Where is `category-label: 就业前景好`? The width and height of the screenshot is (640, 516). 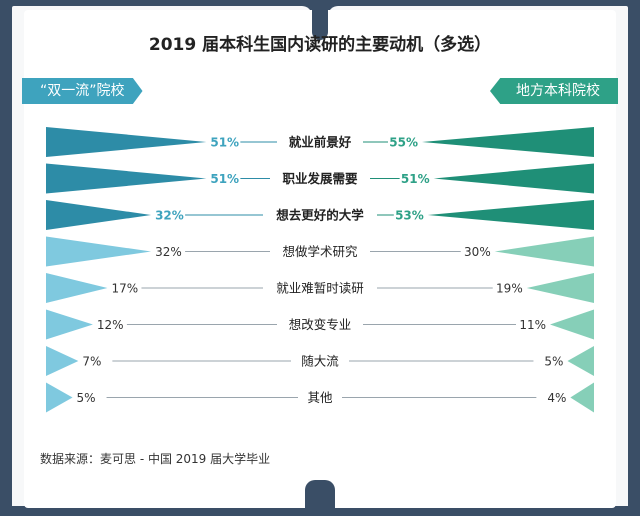 category-label: 就业前景好 is located at coordinates (320, 142).